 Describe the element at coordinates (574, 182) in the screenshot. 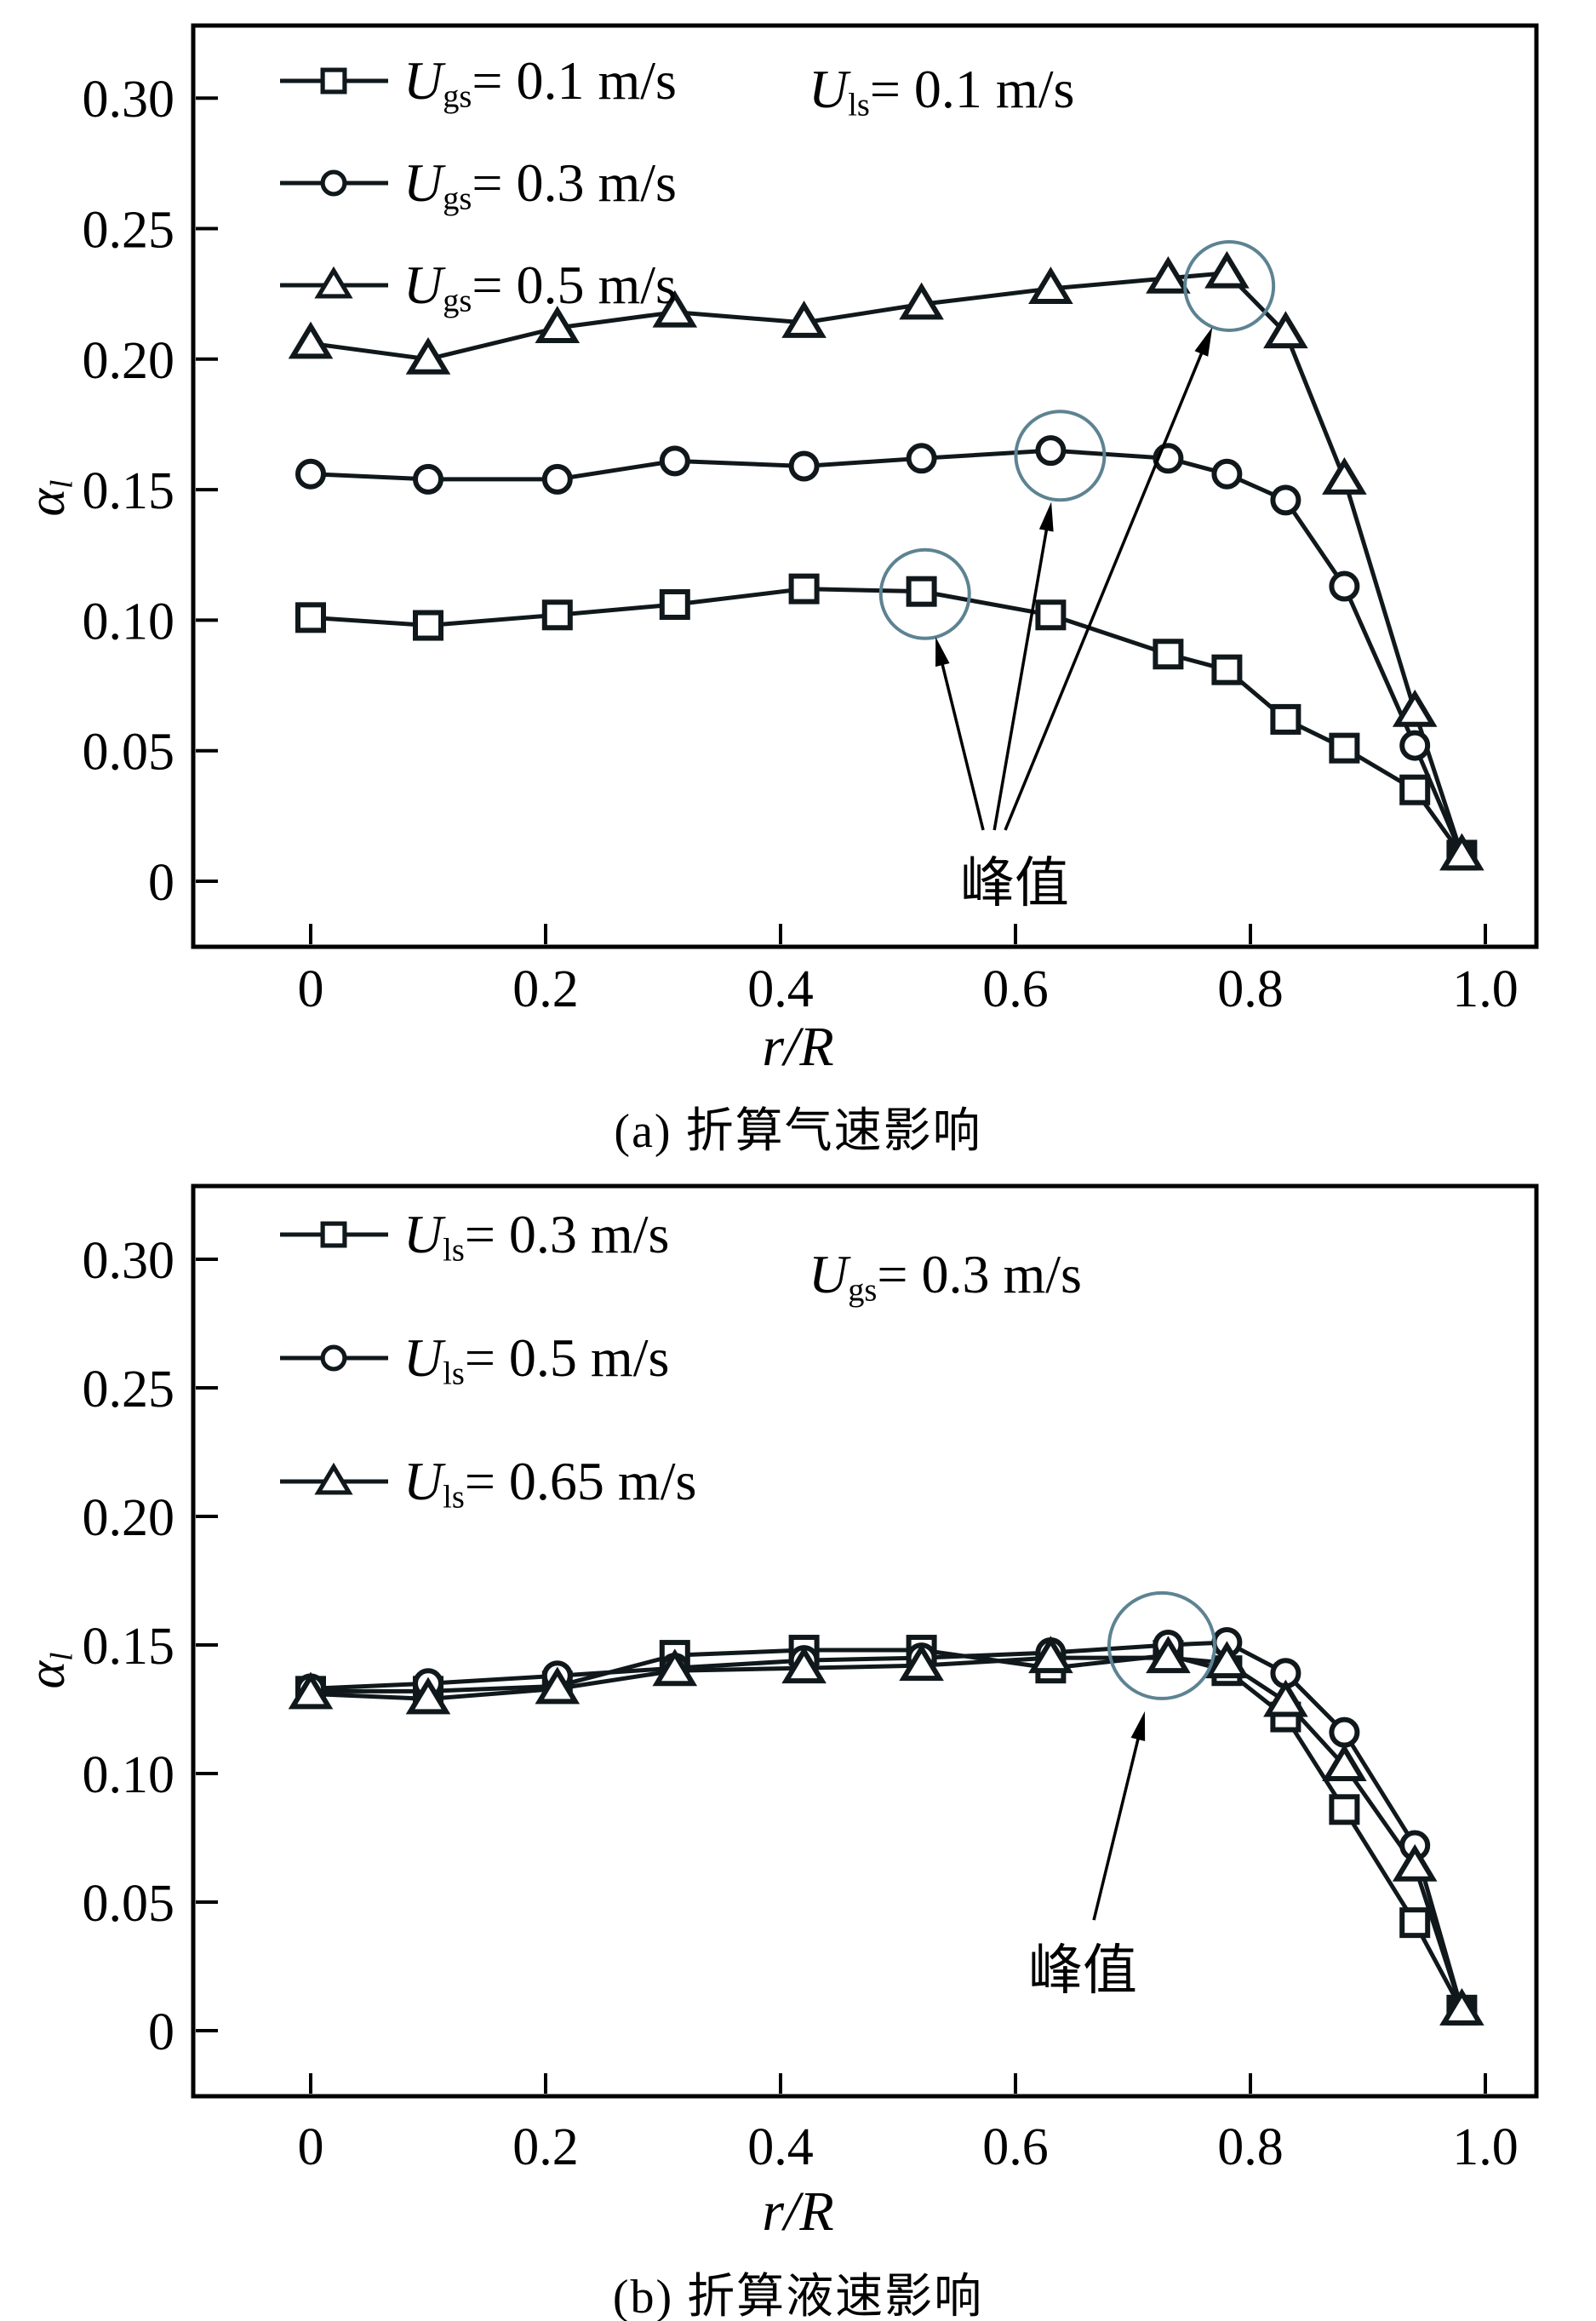

I see `legend-value: = 0.3 m/s` at that location.